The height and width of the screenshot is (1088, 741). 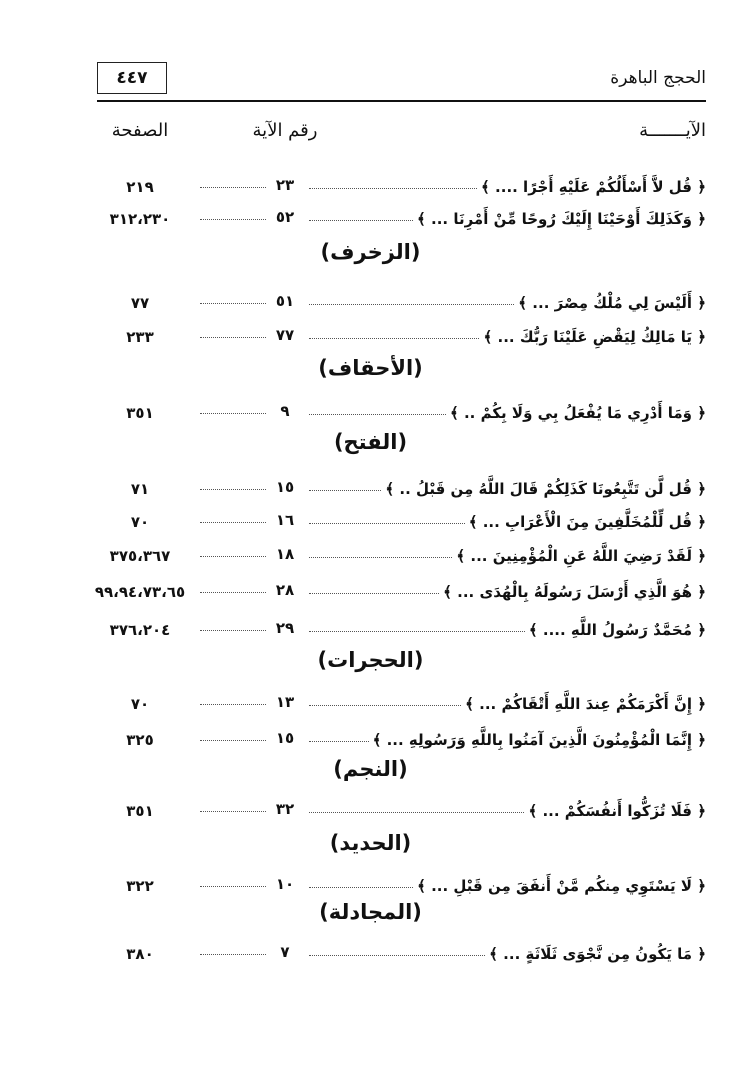 I want to click on surah-heading: (النجم), so click(x=370, y=769).